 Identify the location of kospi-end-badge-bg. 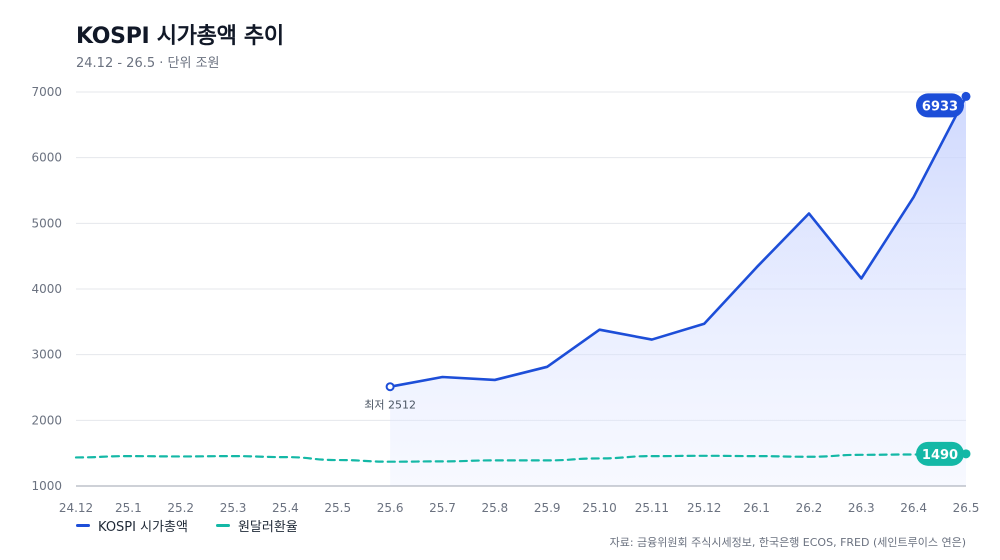
(940, 105).